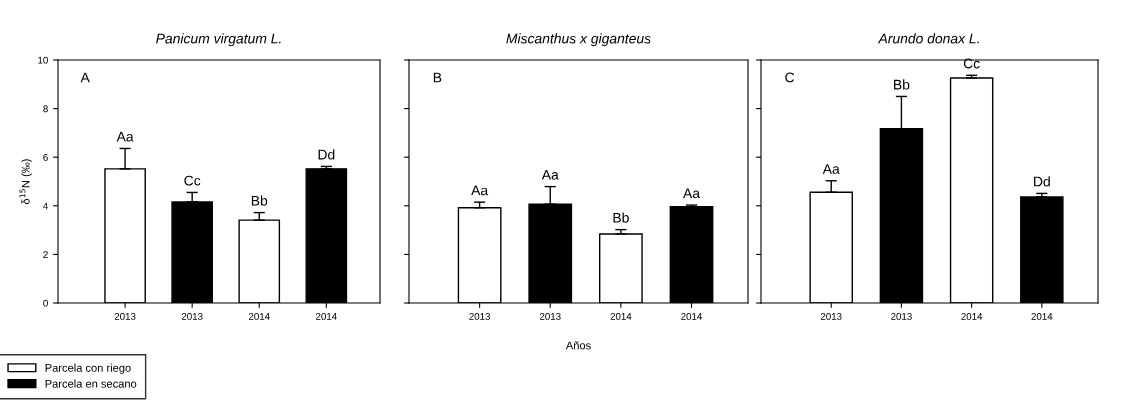 The height and width of the screenshot is (401, 1133). What do you see at coordinates (437, 77) in the screenshot?
I see `annotation: B` at bounding box center [437, 77].